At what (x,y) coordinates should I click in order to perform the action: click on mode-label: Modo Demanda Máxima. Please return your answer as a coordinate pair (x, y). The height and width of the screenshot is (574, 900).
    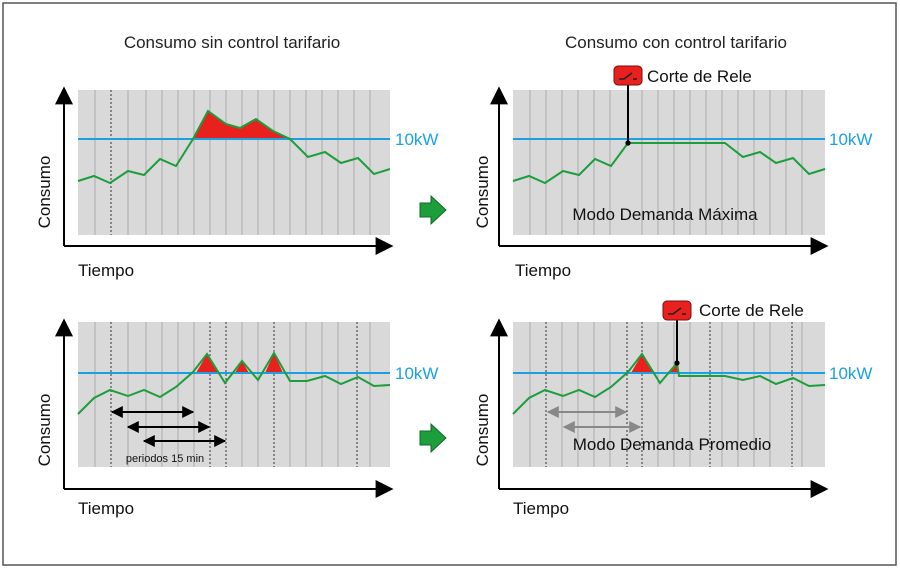
    Looking at the image, I should click on (665, 214).